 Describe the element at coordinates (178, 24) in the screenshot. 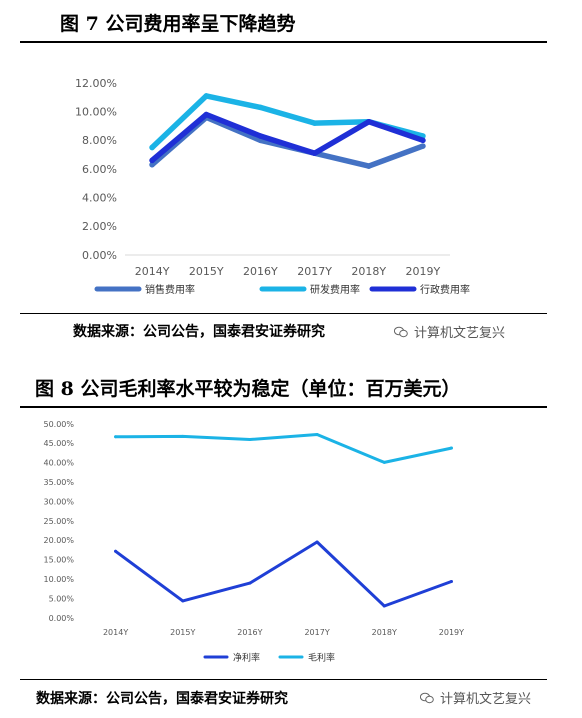

I see `figure7-title: 图 7 公司费用率呈下降趋势` at that location.